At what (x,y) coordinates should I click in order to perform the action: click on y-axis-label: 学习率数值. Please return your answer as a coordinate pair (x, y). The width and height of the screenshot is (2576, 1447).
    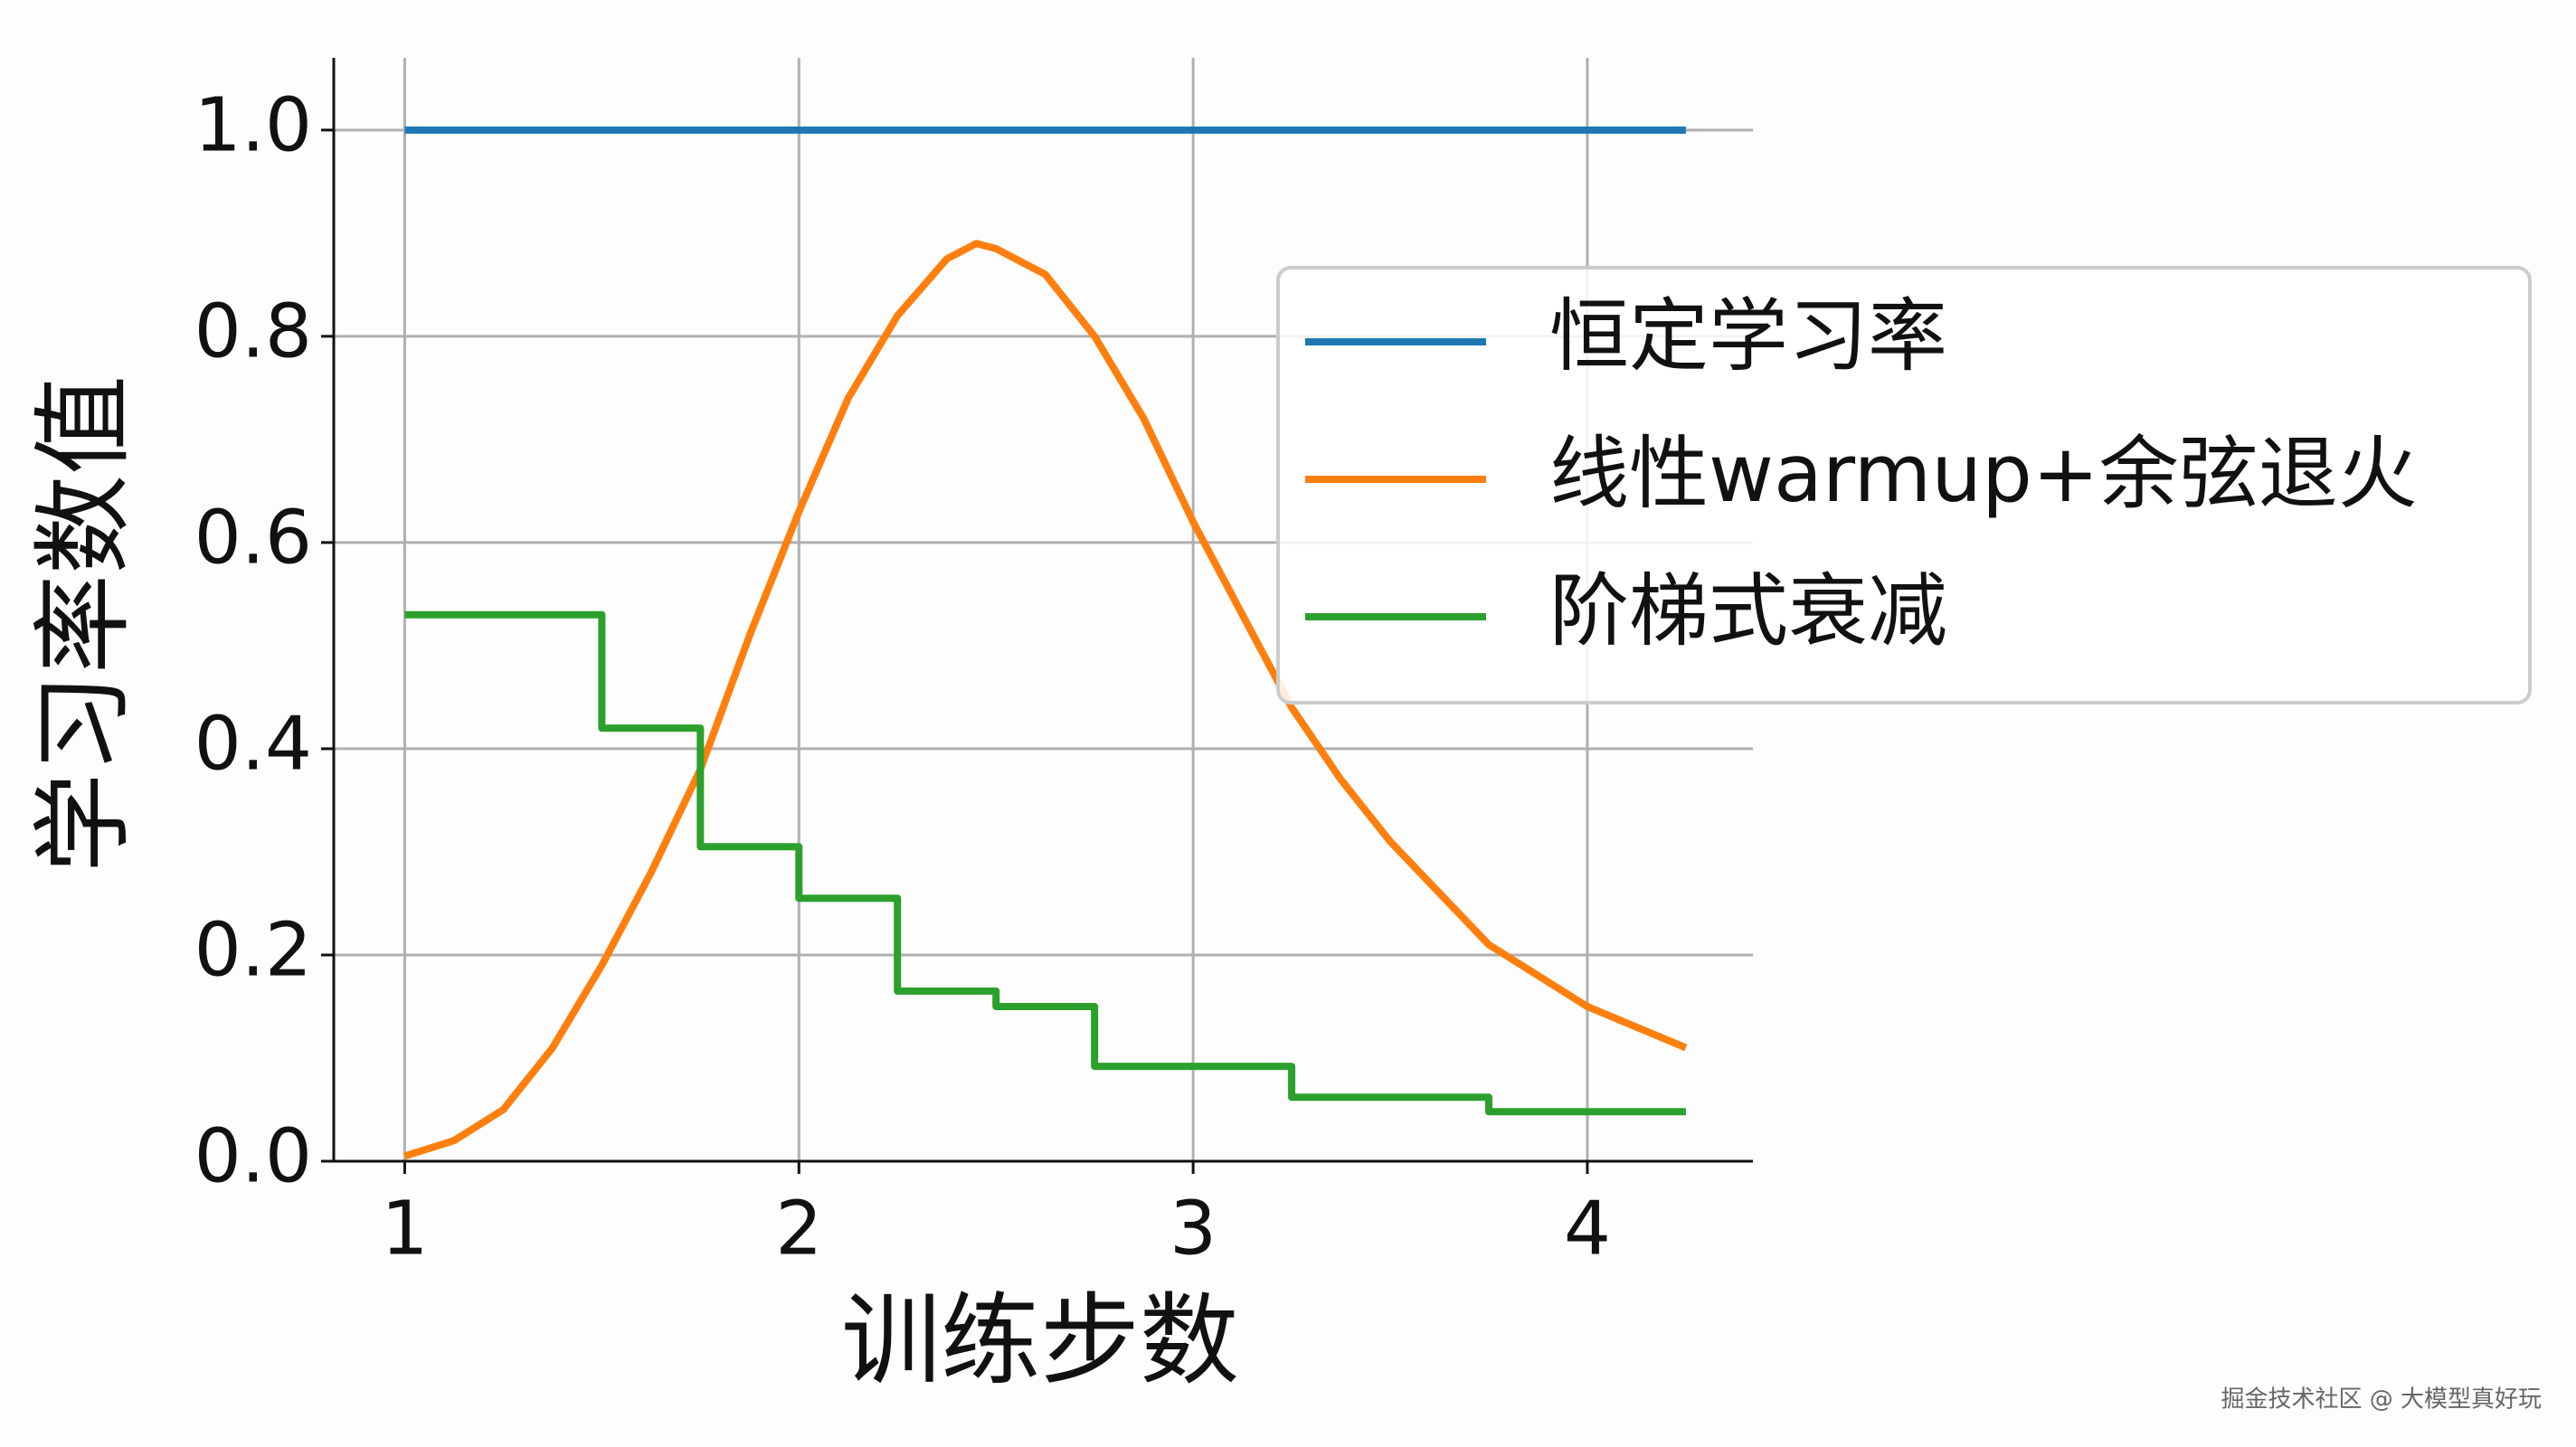
    Looking at the image, I should click on (83, 624).